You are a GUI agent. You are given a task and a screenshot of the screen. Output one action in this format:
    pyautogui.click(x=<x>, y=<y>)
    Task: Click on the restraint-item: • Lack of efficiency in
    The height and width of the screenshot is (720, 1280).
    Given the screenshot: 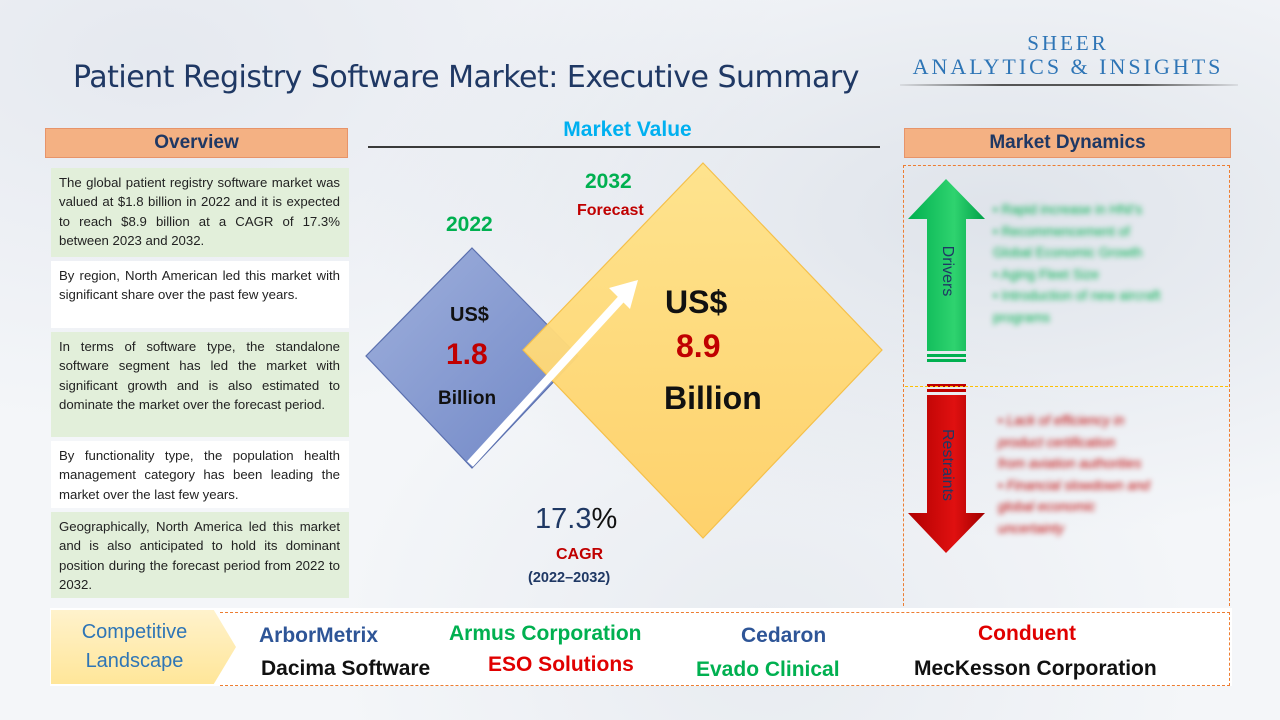 What is the action you would take?
    pyautogui.click(x=1061, y=420)
    